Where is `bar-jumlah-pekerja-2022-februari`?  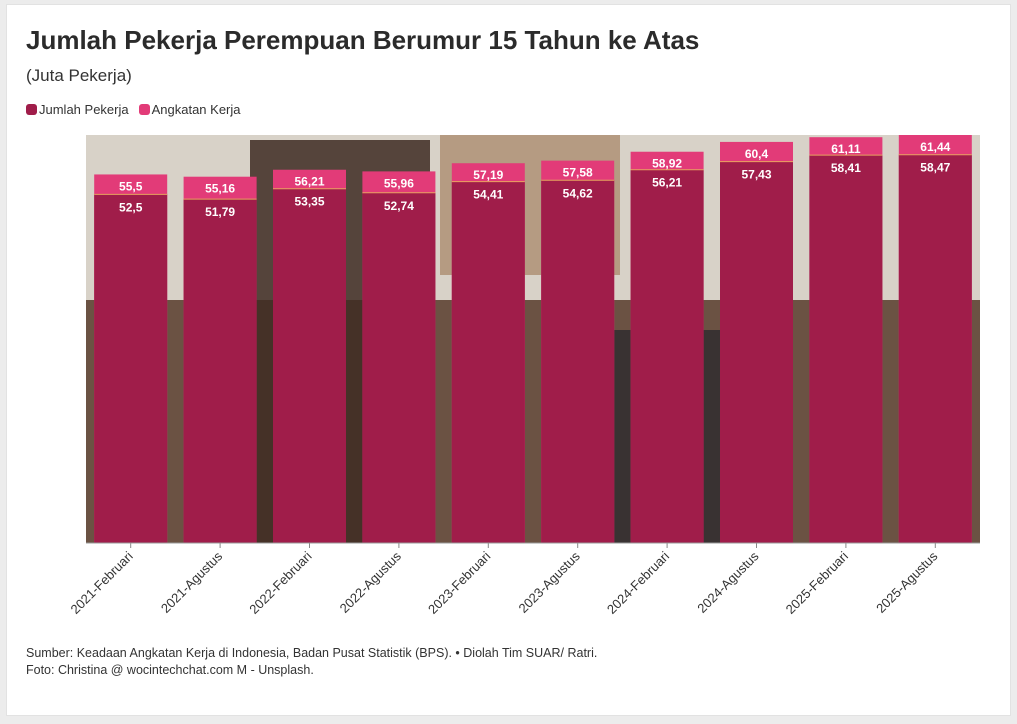
bar-jumlah-pekerja-2022-februari is located at coordinates (309, 365).